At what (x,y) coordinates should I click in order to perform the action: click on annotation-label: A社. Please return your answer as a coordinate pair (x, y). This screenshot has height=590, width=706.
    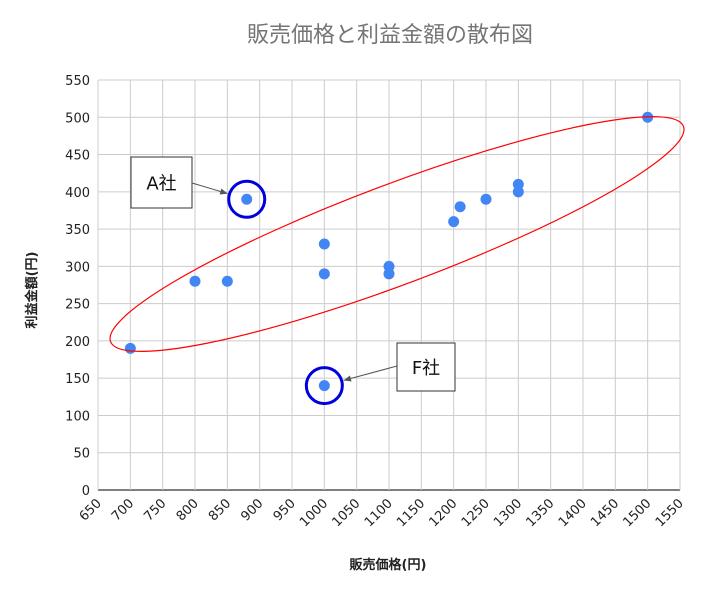
    Looking at the image, I should click on (161, 184).